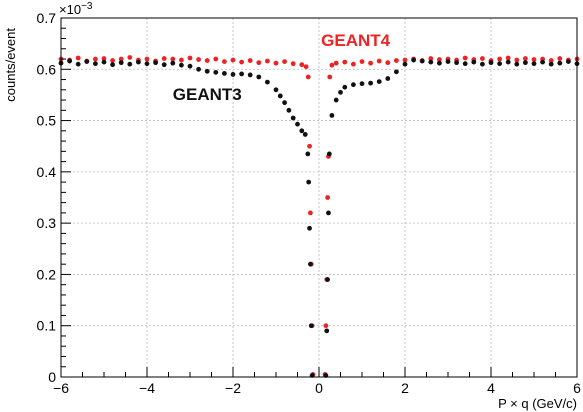  Describe the element at coordinates (70, 9) in the screenshot. I see `y-axis-multiplier-base: ×10` at that location.